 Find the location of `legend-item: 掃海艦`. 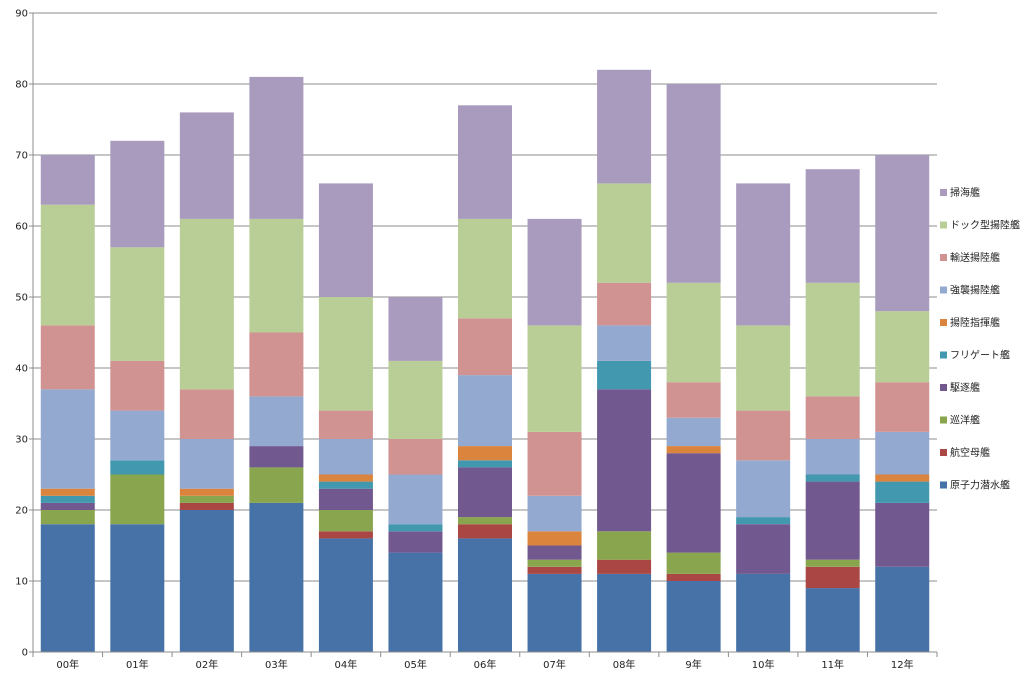

legend-item: 掃海艦 is located at coordinates (960, 192).